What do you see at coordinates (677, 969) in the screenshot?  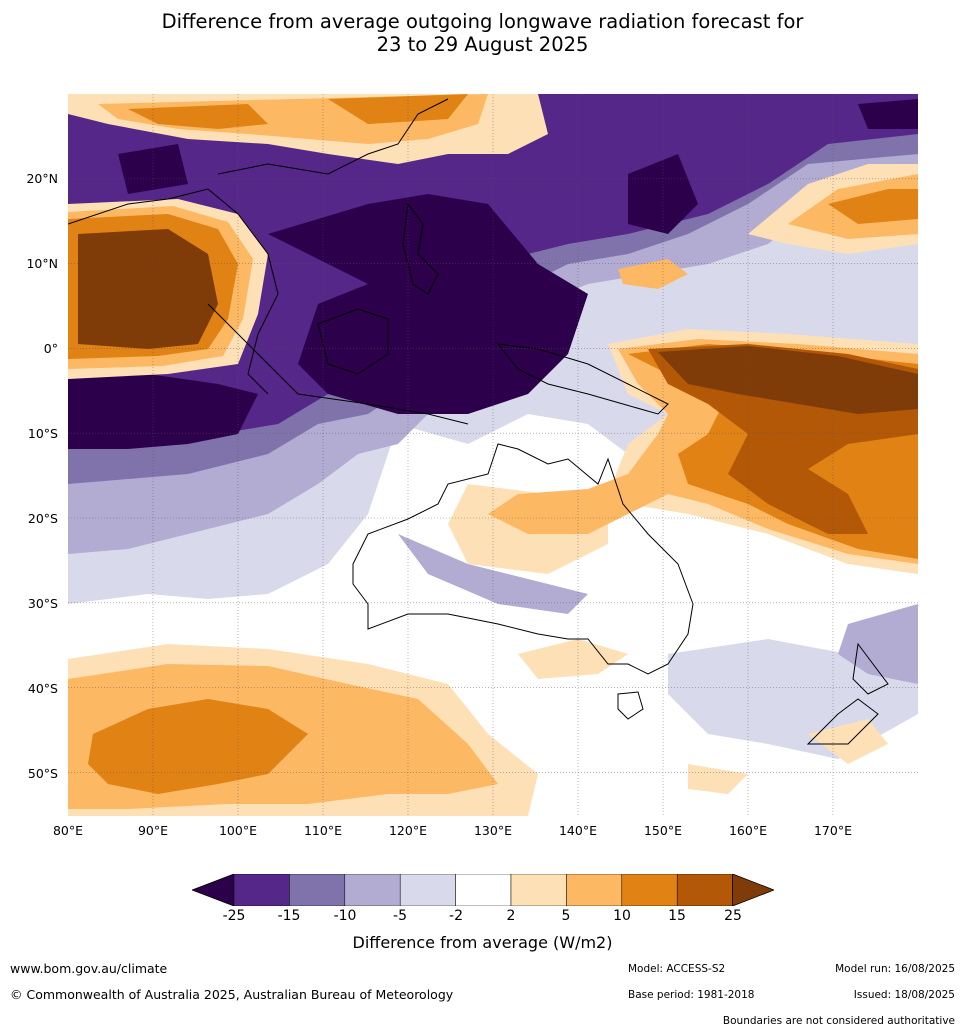 I see `footer-model: Model: ACCESS-S2` at bounding box center [677, 969].